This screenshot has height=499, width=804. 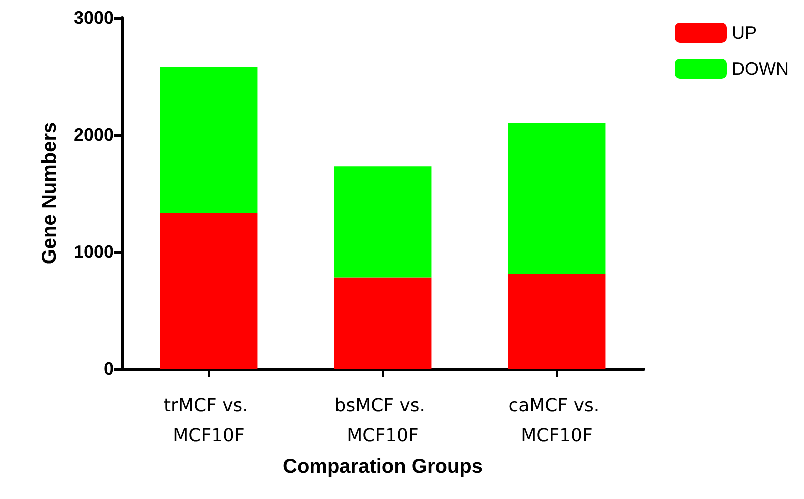 I want to click on y-axis-title: Gene Numbers, so click(x=50, y=193).